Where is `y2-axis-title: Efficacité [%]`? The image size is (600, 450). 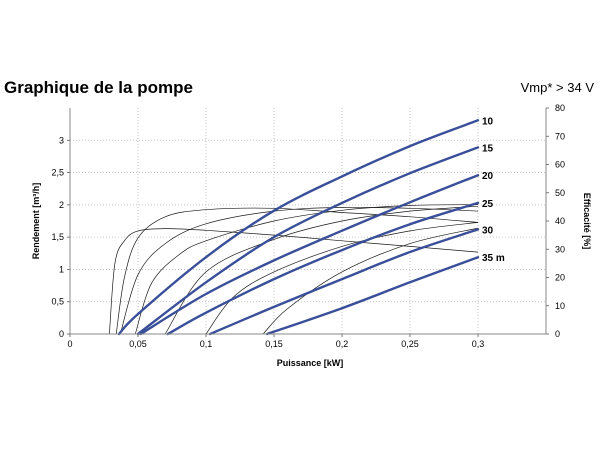
y2-axis-title: Efficacité [%] is located at coordinates (587, 221).